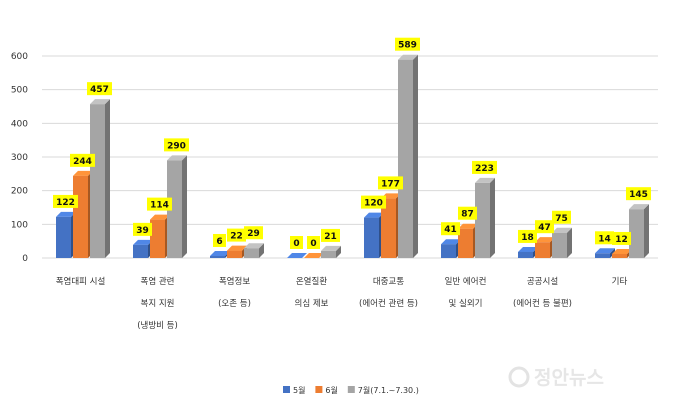 Image resolution: width=674 pixels, height=412 pixels. What do you see at coordinates (158, 304) in the screenshot?
I see `category-label-line: 복지 지원` at bounding box center [158, 304].